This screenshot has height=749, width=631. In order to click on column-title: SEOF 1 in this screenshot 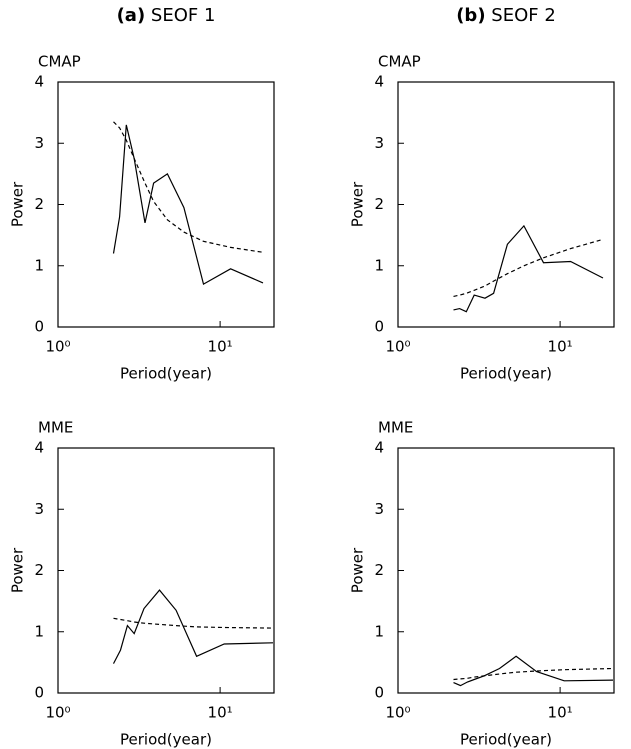, I will do `click(183, 15)`.